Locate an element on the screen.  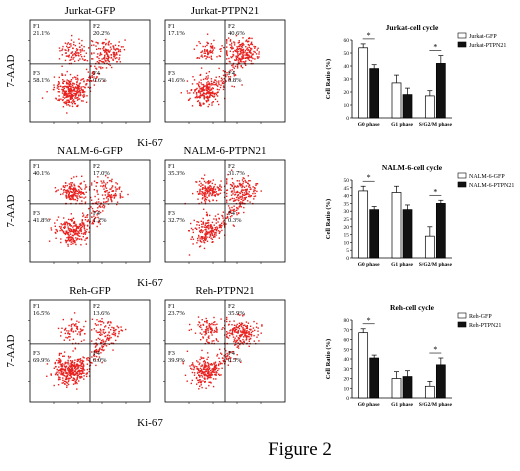
quadrant-percent: 41.6% is located at coordinates (176, 80).